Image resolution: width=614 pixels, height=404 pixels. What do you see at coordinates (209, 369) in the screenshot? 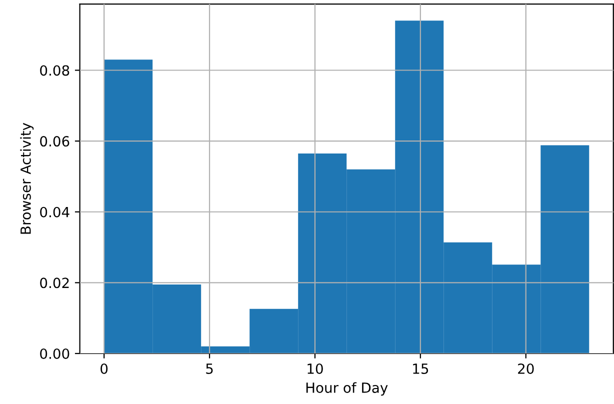
I see `x-tick-label: 5` at bounding box center [209, 369].